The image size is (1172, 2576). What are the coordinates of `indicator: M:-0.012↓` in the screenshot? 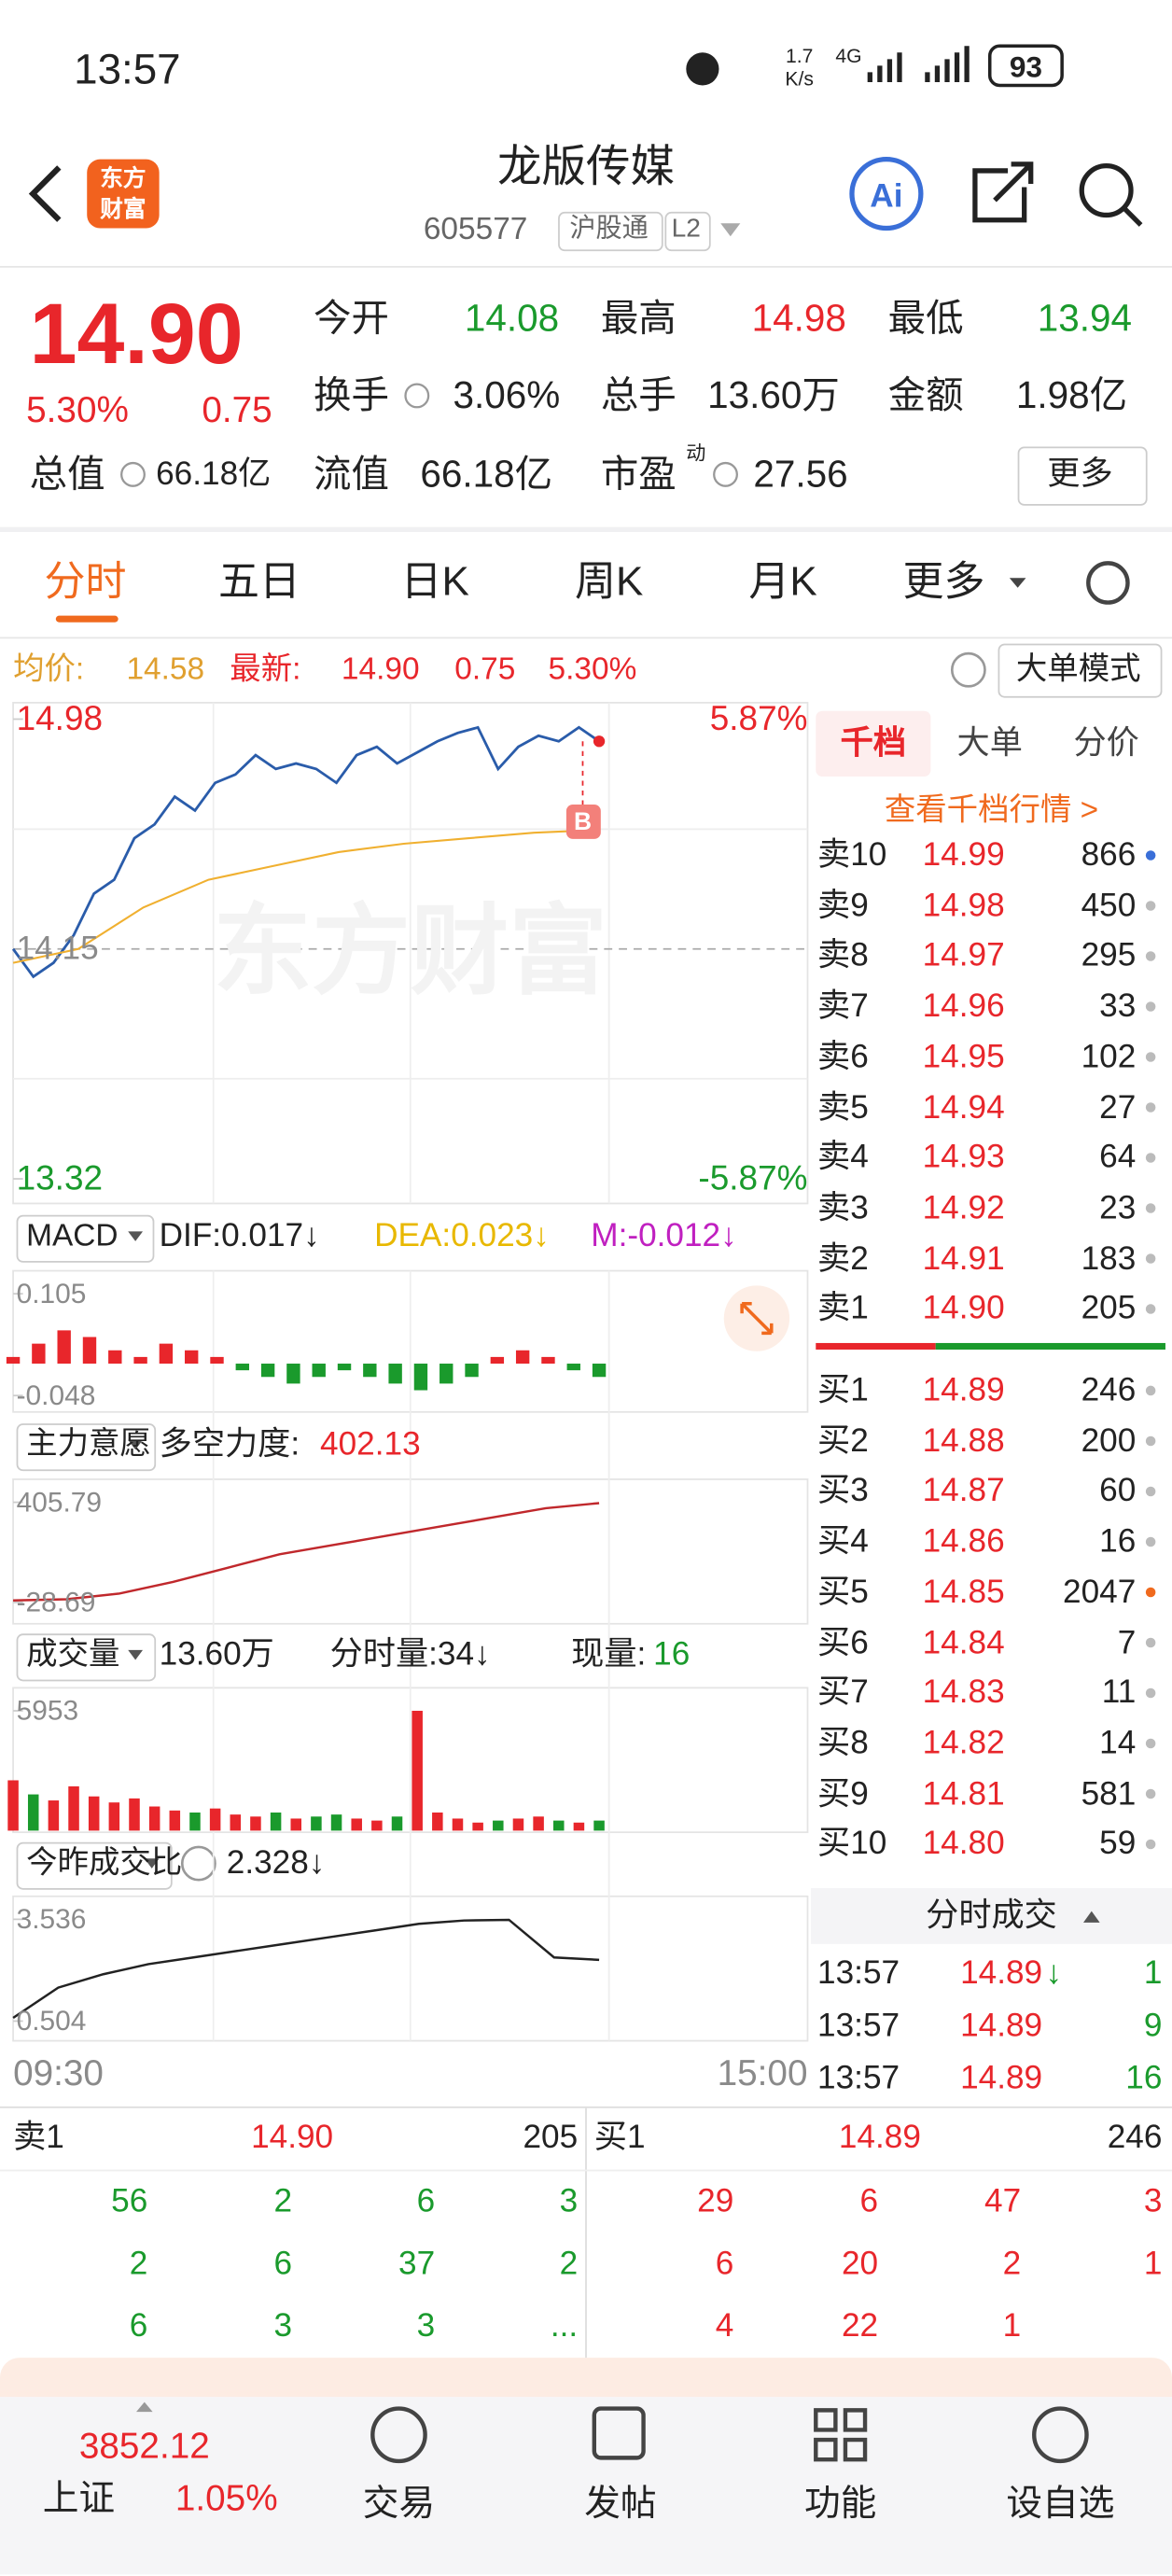 It's located at (664, 1236).